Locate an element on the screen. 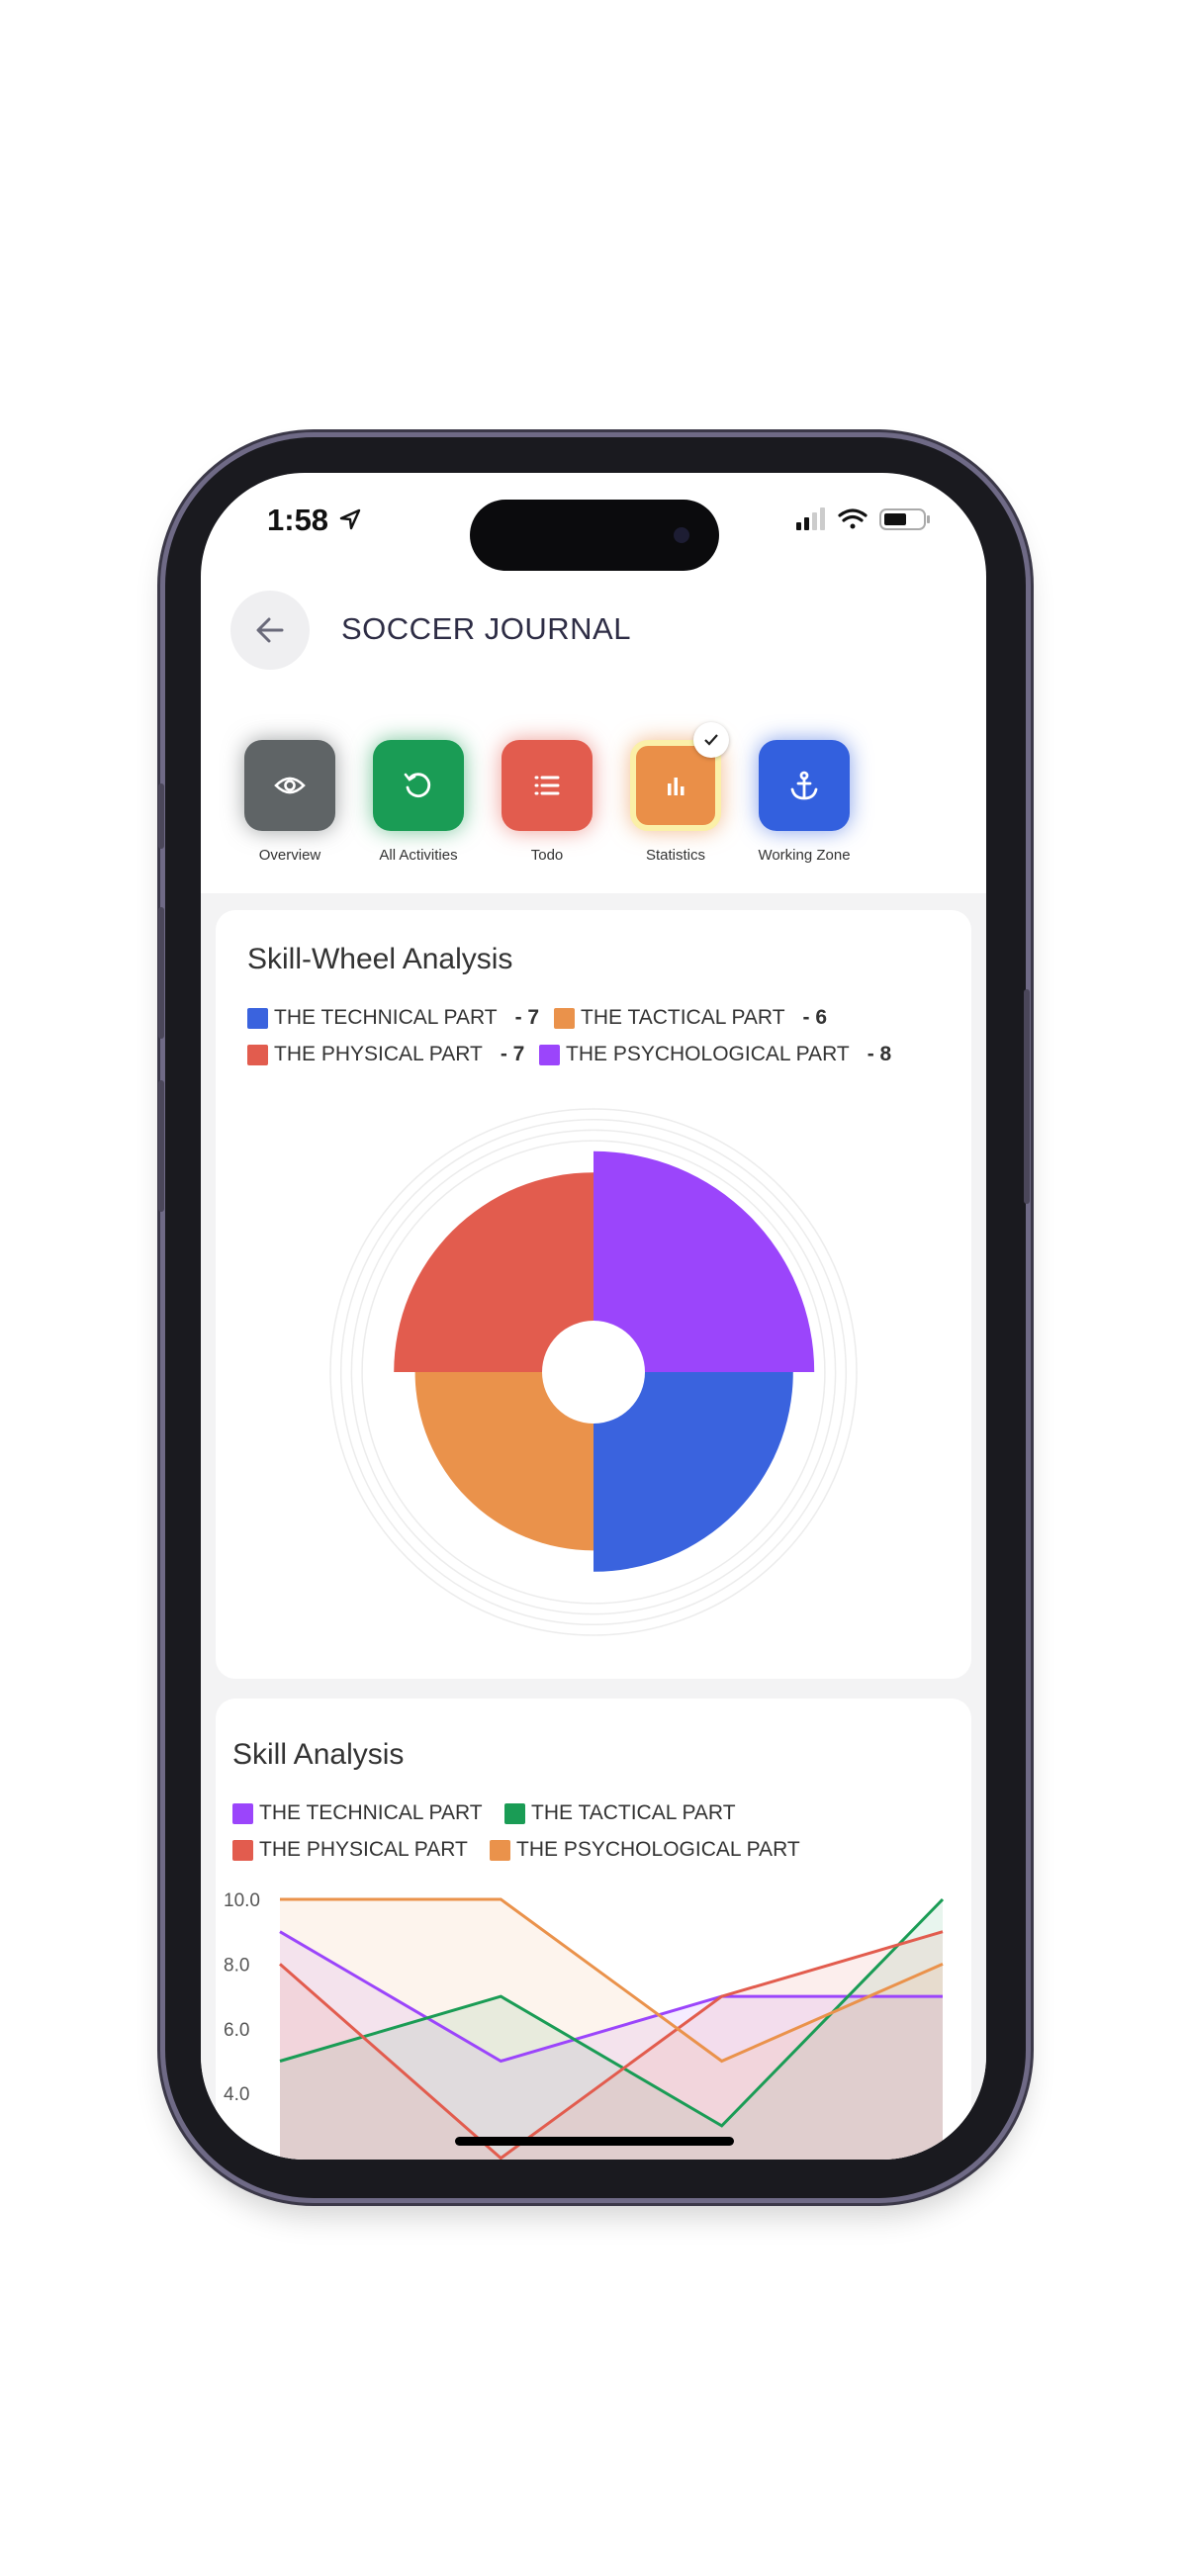  nav-tile-todo is located at coordinates (547, 785).